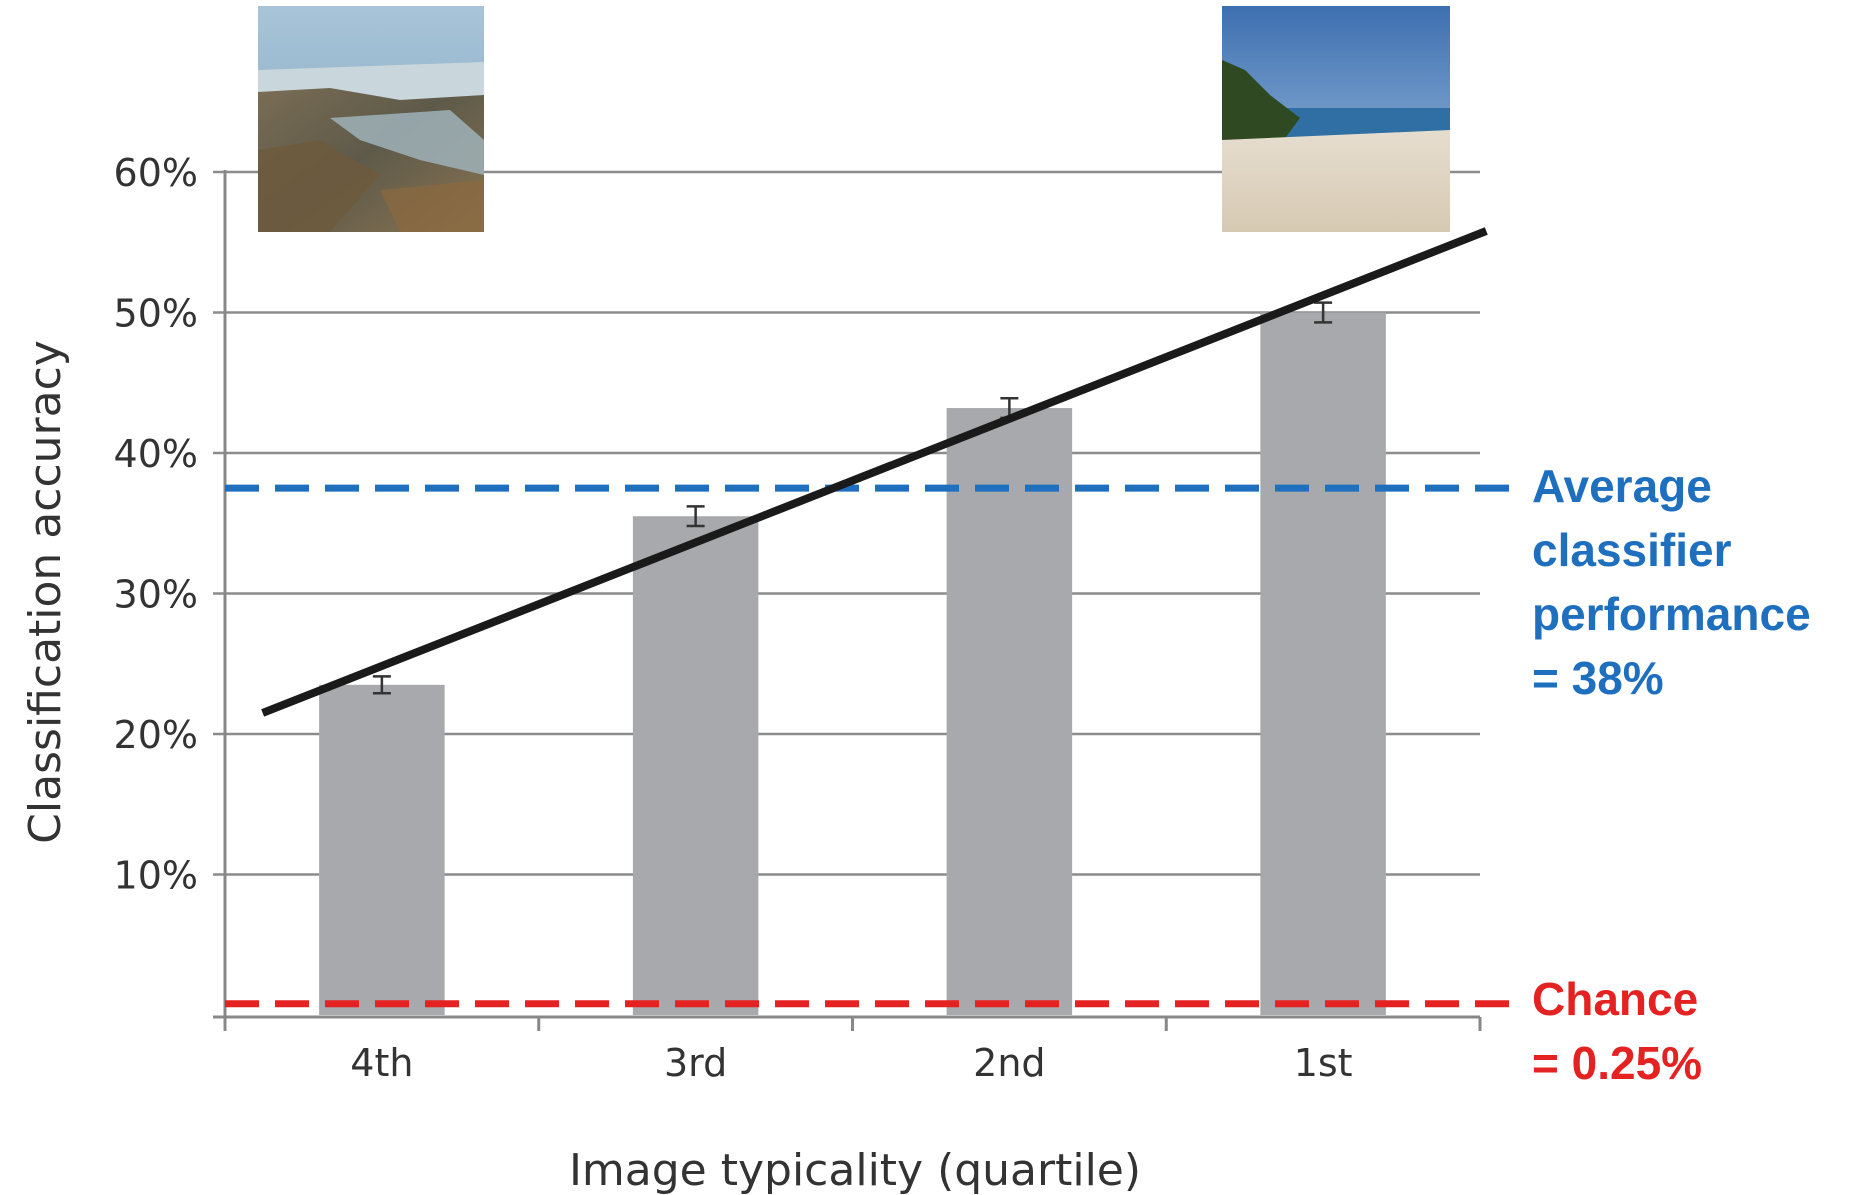  I want to click on bar-1st, so click(1323, 663).